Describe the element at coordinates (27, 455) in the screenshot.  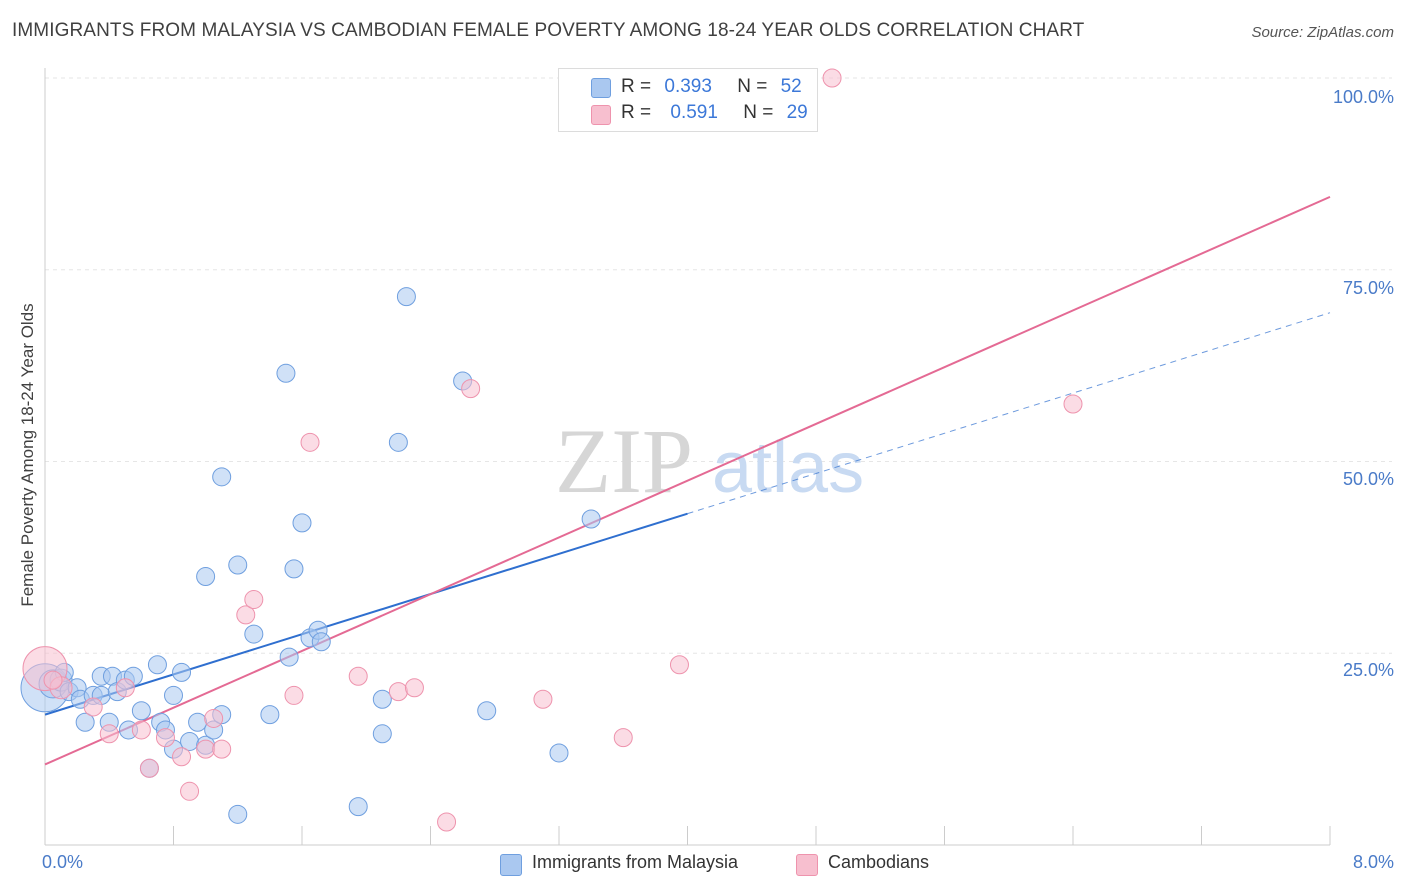
I see `y-axis-label: Female Poverty Among 18-24 Year Olds` at that location.